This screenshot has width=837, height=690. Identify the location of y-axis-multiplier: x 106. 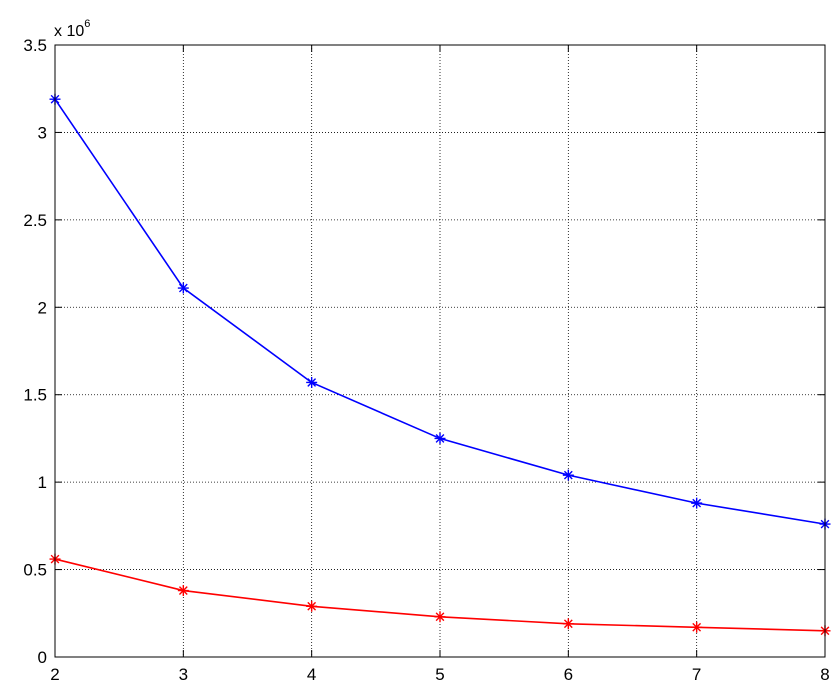
(72, 29).